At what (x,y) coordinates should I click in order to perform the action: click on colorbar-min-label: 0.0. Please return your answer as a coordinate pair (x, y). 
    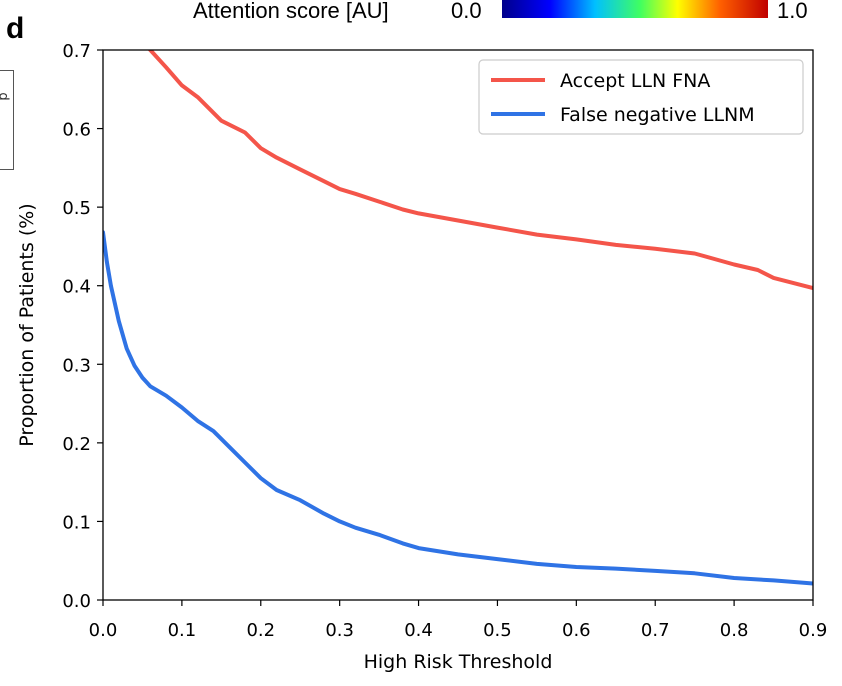
    Looking at the image, I should click on (466, 11).